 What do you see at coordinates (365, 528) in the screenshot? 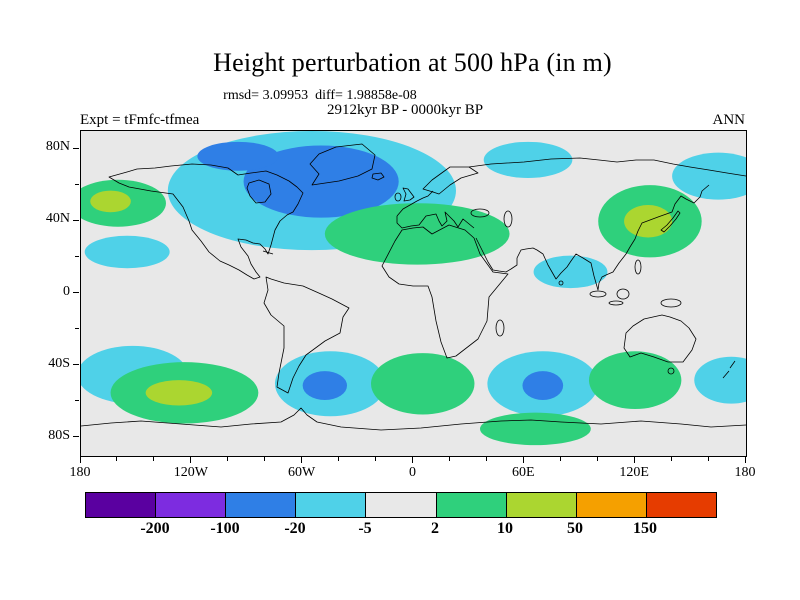
I see `colorbar-label: -5` at bounding box center [365, 528].